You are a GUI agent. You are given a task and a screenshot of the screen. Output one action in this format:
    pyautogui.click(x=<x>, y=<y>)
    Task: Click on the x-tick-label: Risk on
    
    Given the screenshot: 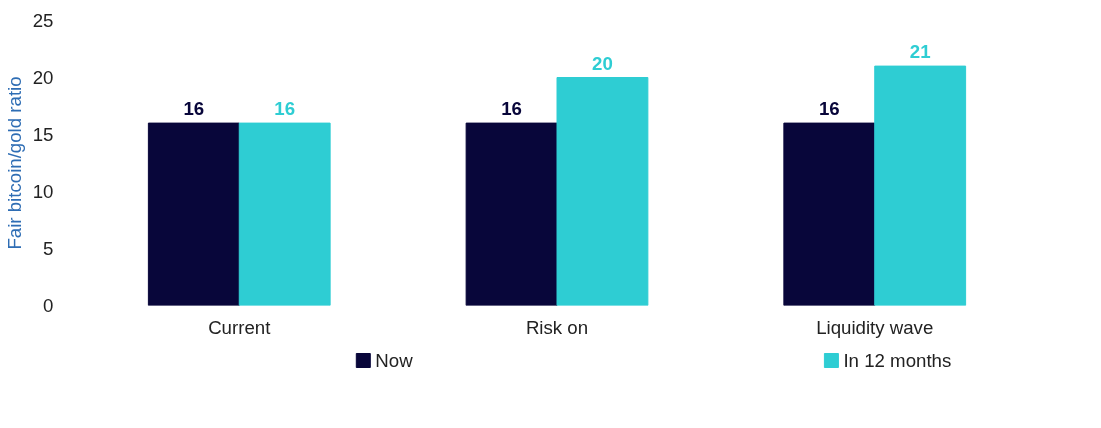 What is the action you would take?
    pyautogui.click(x=557, y=327)
    